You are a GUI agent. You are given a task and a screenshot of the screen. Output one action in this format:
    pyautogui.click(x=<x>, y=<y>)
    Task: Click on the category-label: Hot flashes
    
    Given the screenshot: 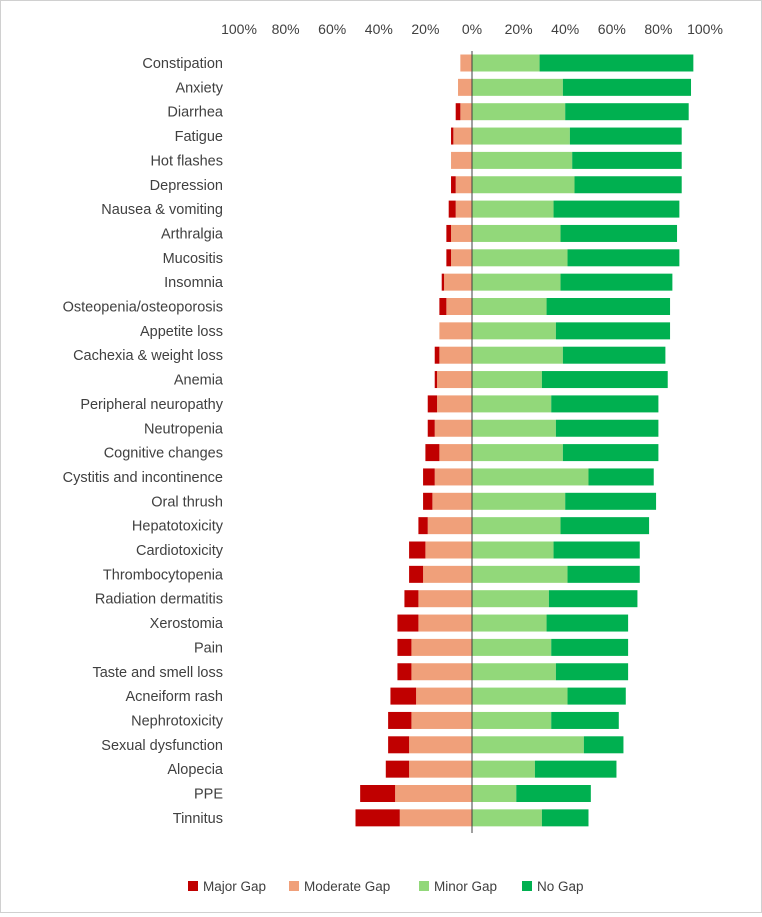 What is the action you would take?
    pyautogui.click(x=186, y=161)
    